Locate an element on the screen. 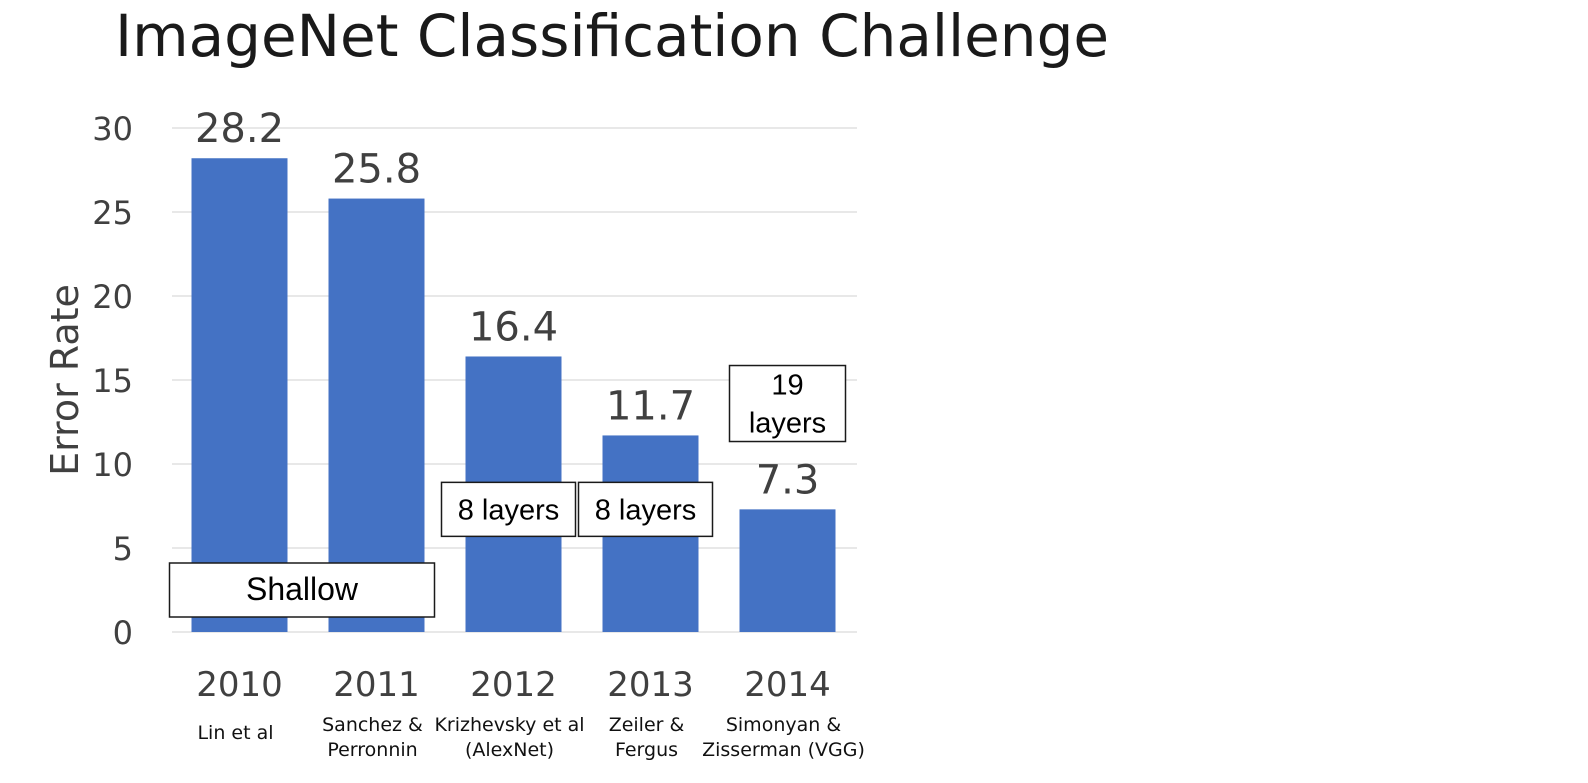 This screenshot has width=1588, height=783. author-label: Fergus is located at coordinates (646, 750).